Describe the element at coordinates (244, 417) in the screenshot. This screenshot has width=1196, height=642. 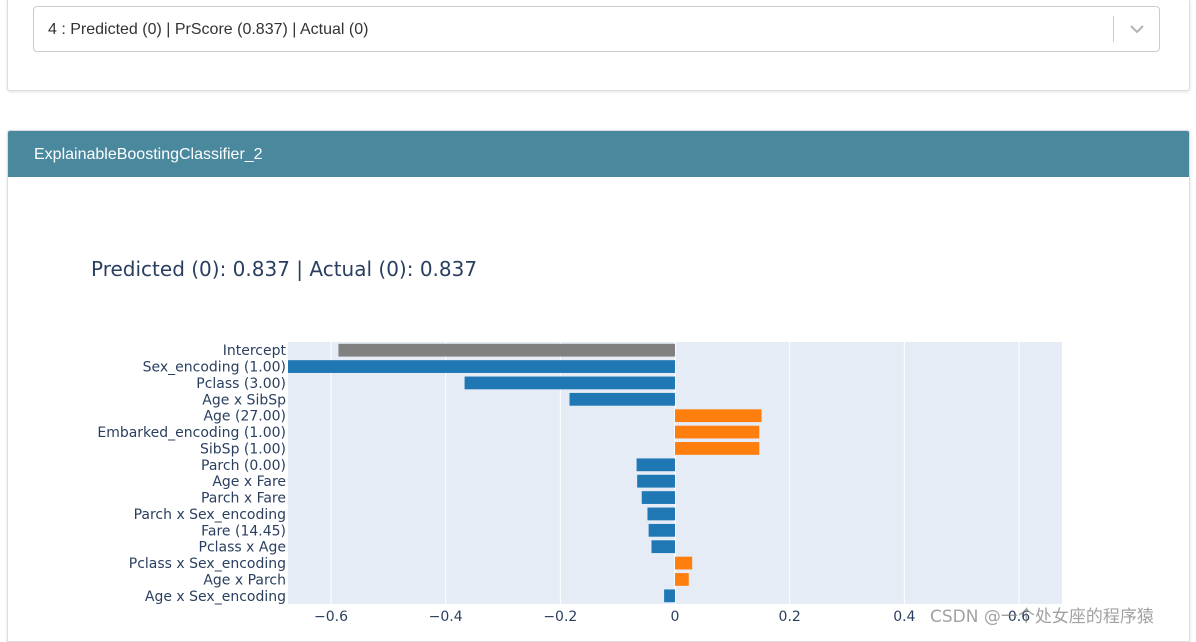
I see `category-label: Age (27.00)` at that location.